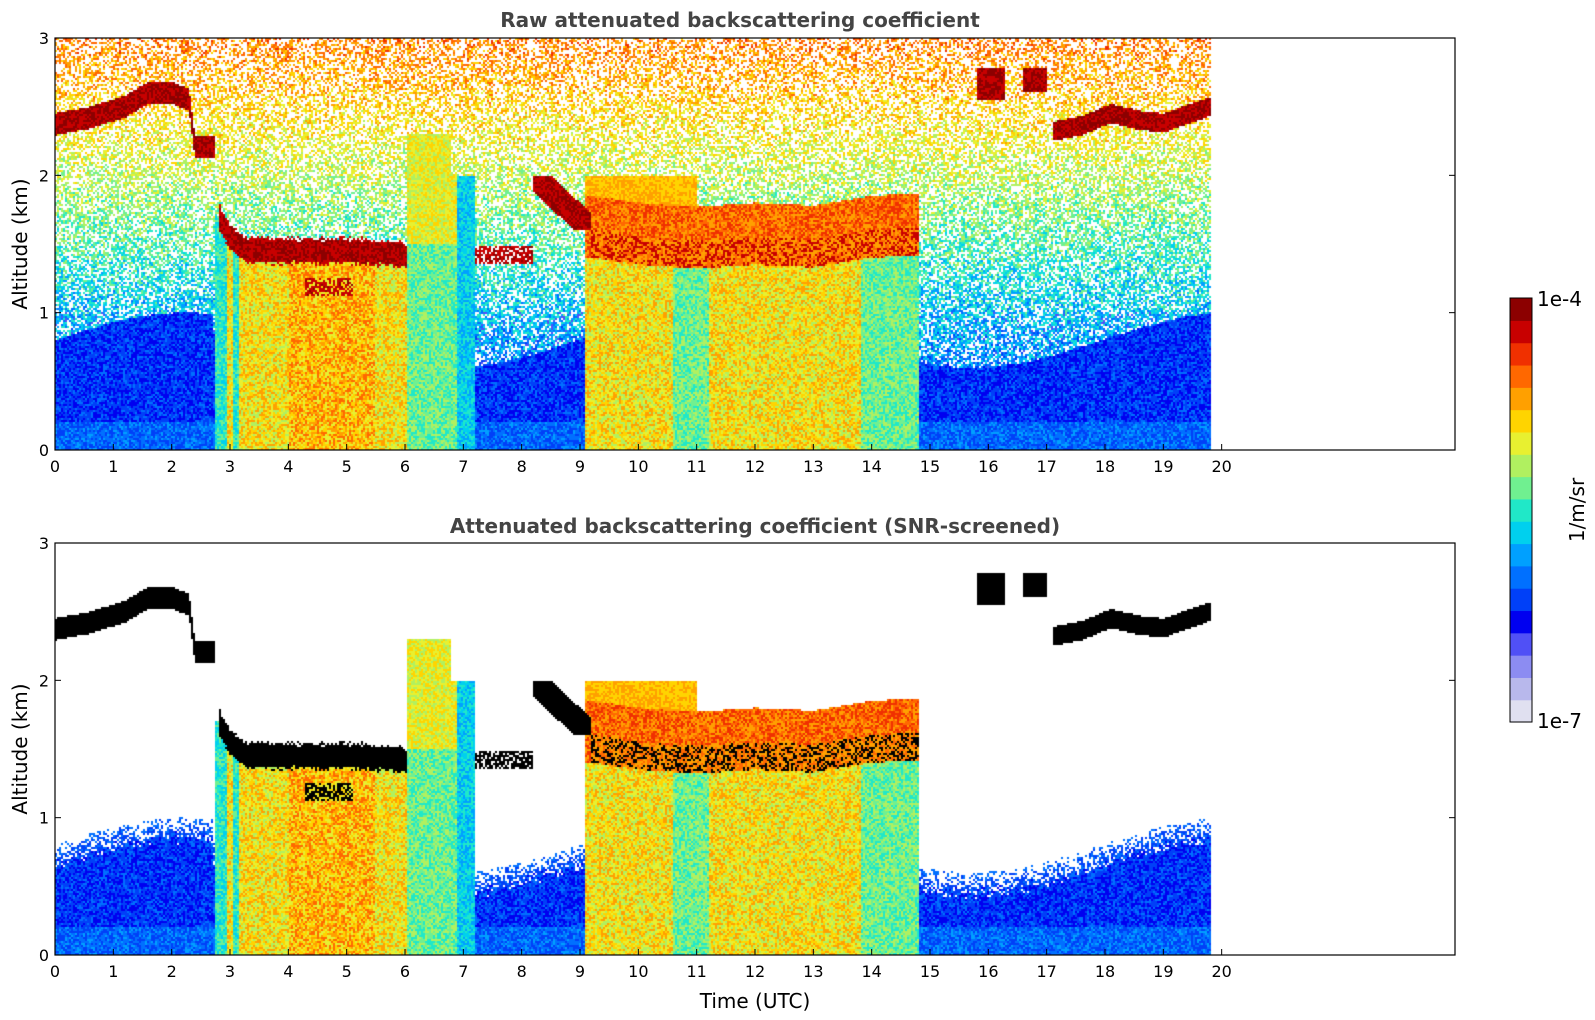 The height and width of the screenshot is (1020, 1595). I want to click on colorbar-frame, so click(1521, 510).